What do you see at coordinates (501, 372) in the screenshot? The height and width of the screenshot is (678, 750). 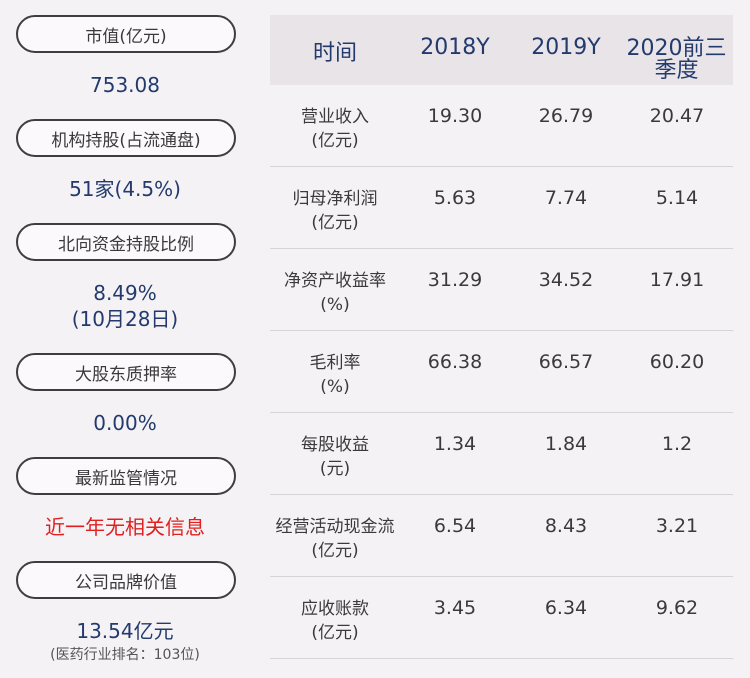 I see `table-row: 毛利率 (%) 66.38 66.57 60.20` at bounding box center [501, 372].